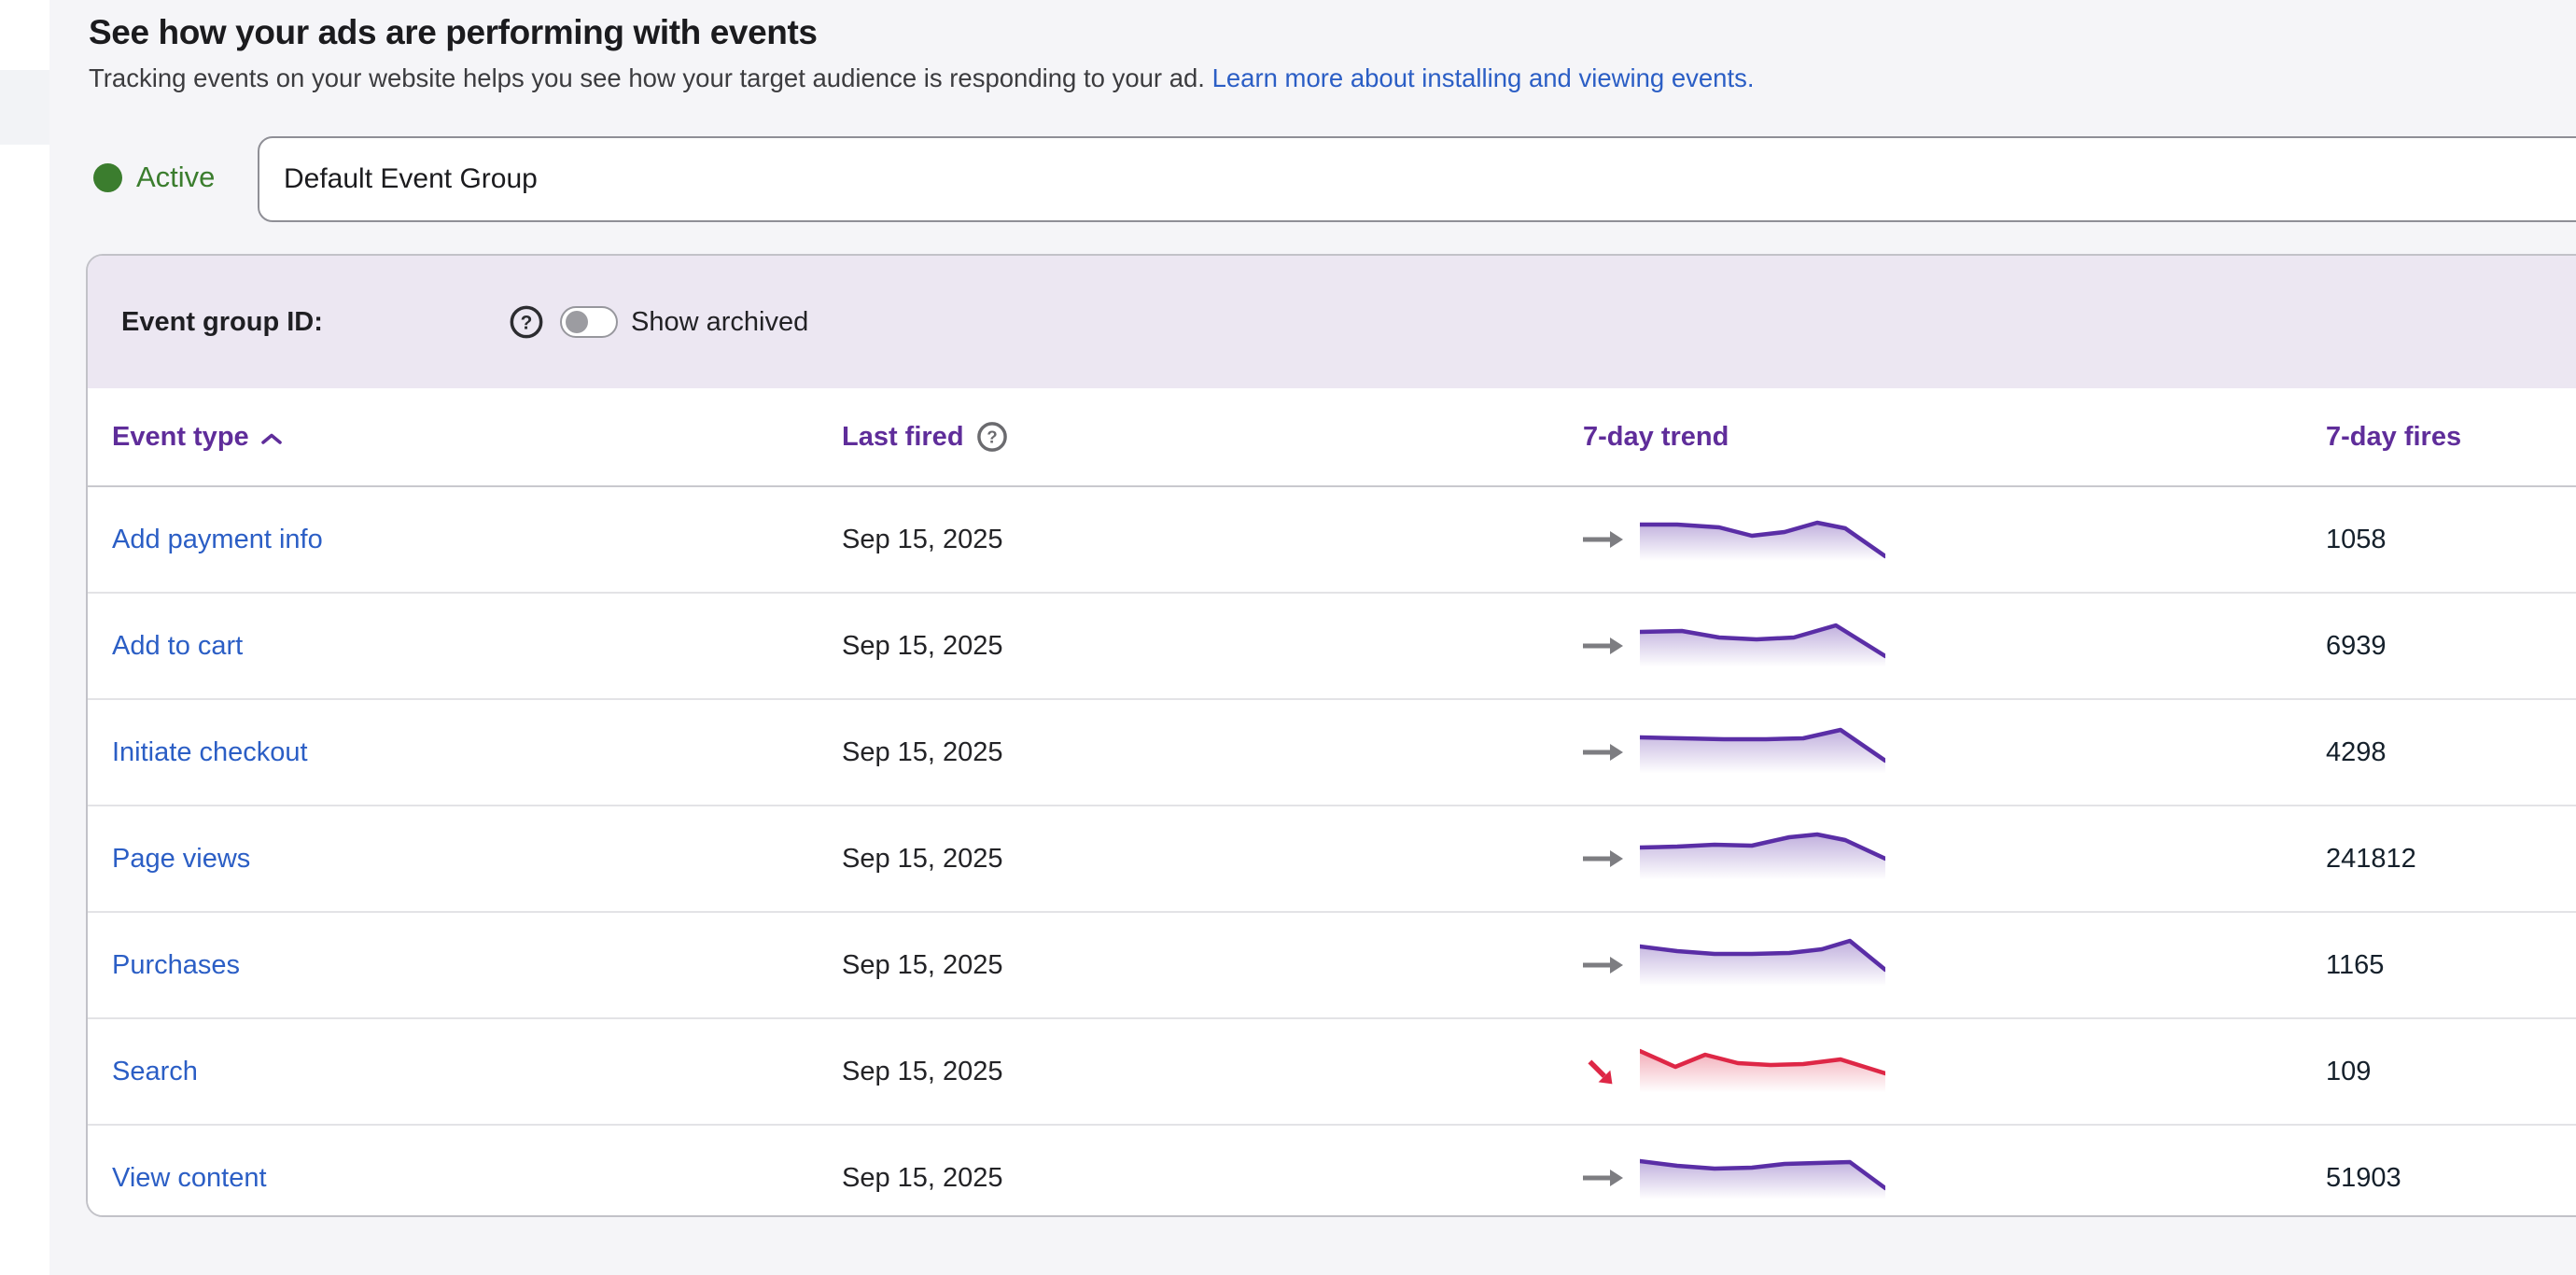  I want to click on status-row: Active, so click(154, 177).